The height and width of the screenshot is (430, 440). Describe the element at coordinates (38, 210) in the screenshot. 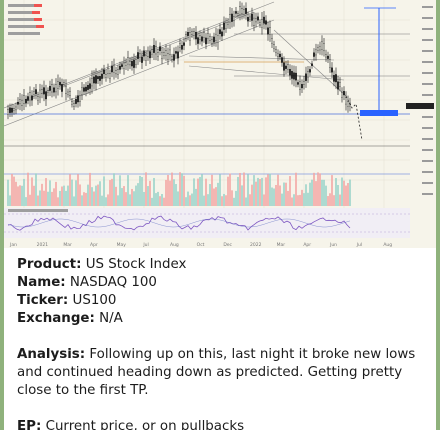

I see `rsi-legend` at that location.